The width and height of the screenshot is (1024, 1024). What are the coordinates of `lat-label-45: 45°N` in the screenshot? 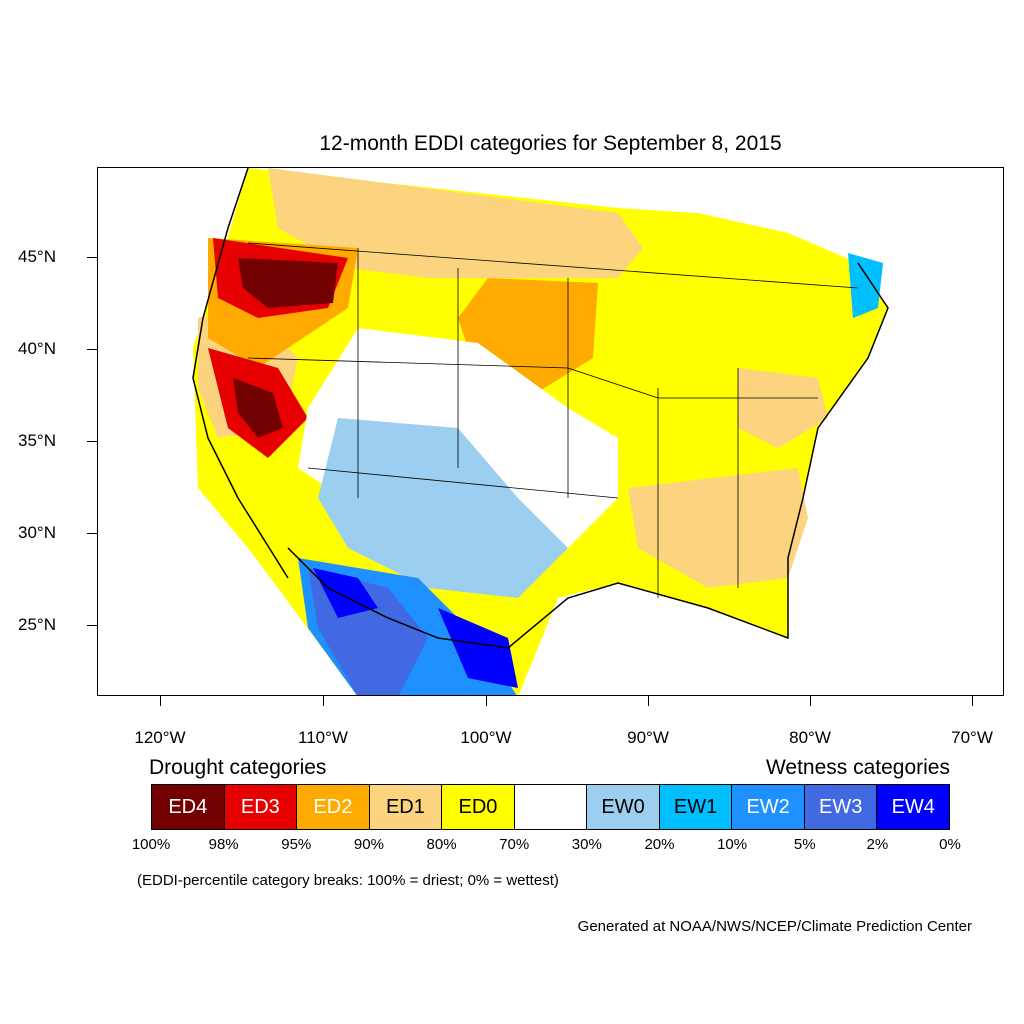 It's located at (37, 256).